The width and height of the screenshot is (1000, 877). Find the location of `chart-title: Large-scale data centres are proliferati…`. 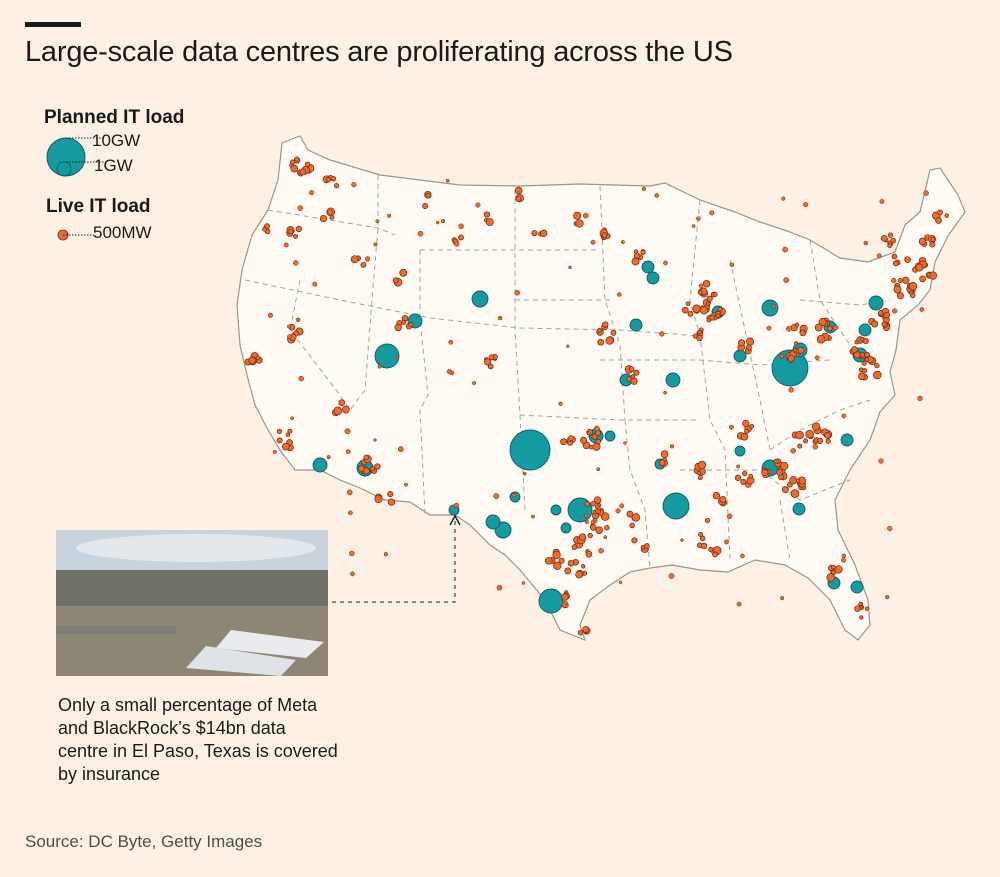

chart-title: Large-scale data centres are proliferati… is located at coordinates (379, 52).